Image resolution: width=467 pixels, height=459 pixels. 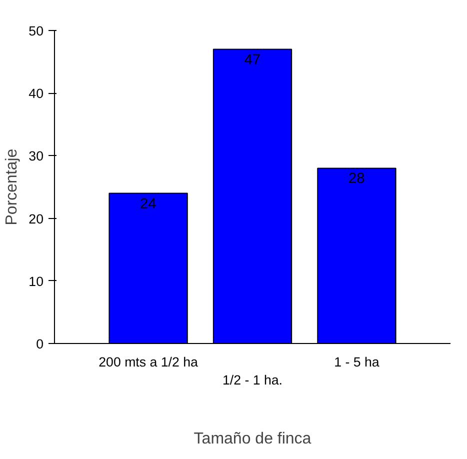 I want to click on data-label: 47, so click(x=252, y=60).